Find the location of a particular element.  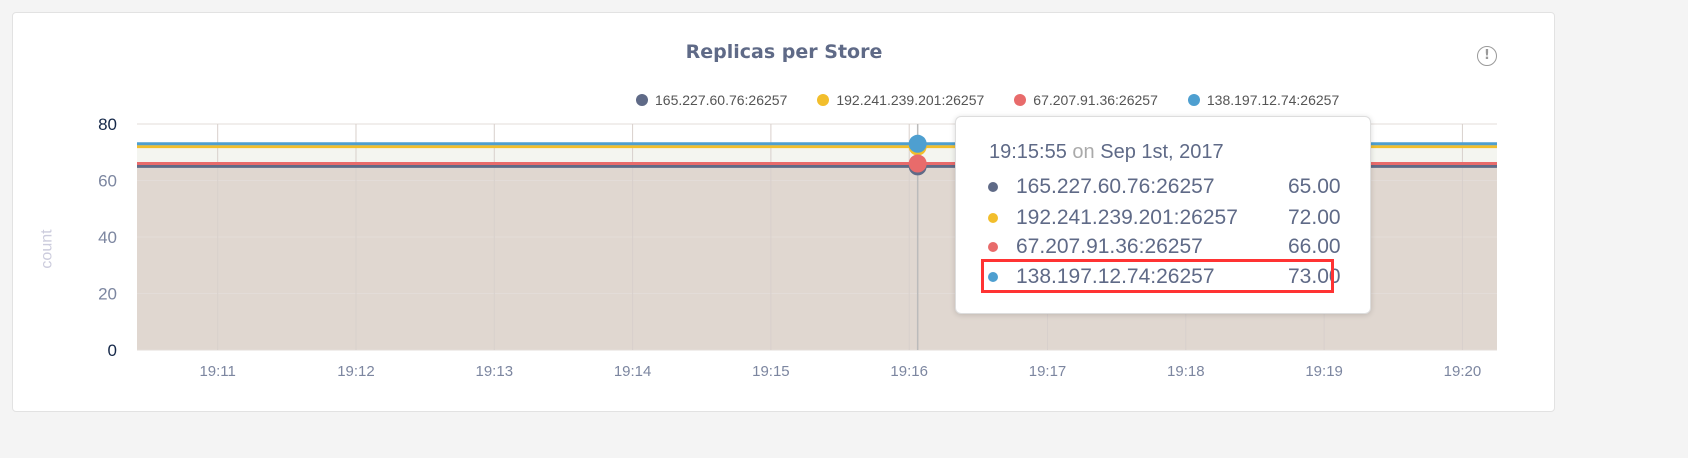

x-tick-label: 19:17 is located at coordinates (1048, 371).